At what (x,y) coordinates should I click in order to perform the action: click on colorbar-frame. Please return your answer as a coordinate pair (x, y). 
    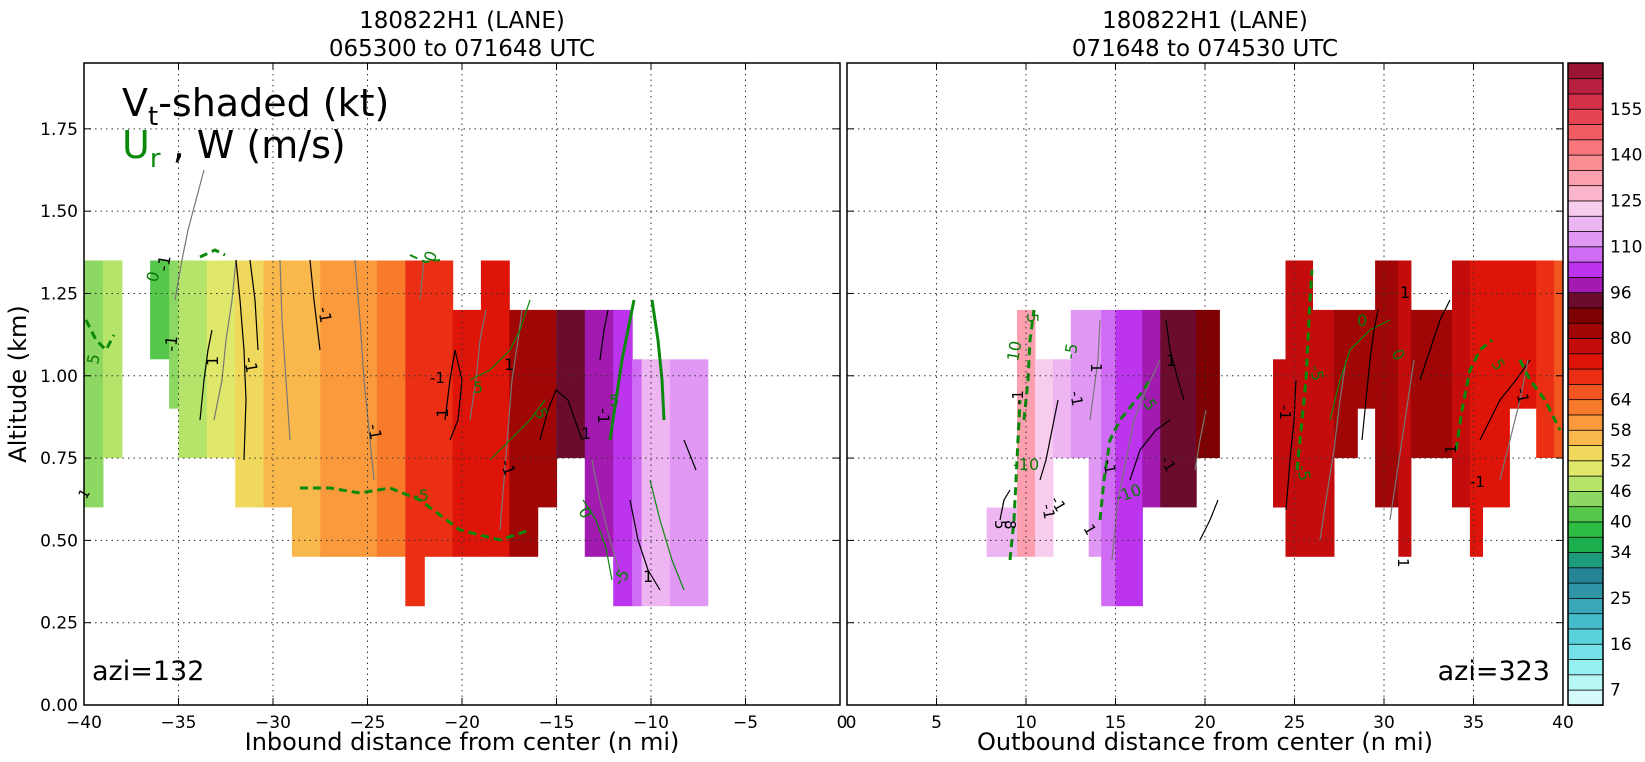
    Looking at the image, I should click on (1585, 384).